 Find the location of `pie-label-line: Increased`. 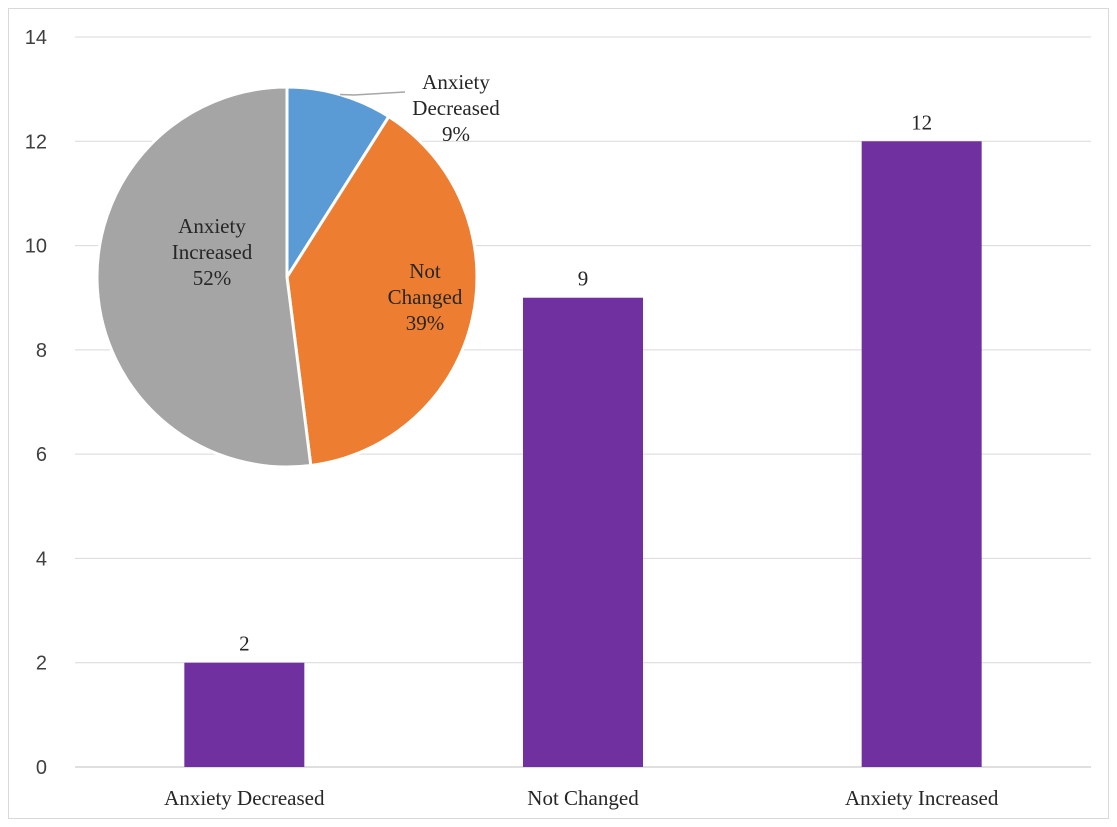

pie-label-line: Increased is located at coordinates (212, 252).